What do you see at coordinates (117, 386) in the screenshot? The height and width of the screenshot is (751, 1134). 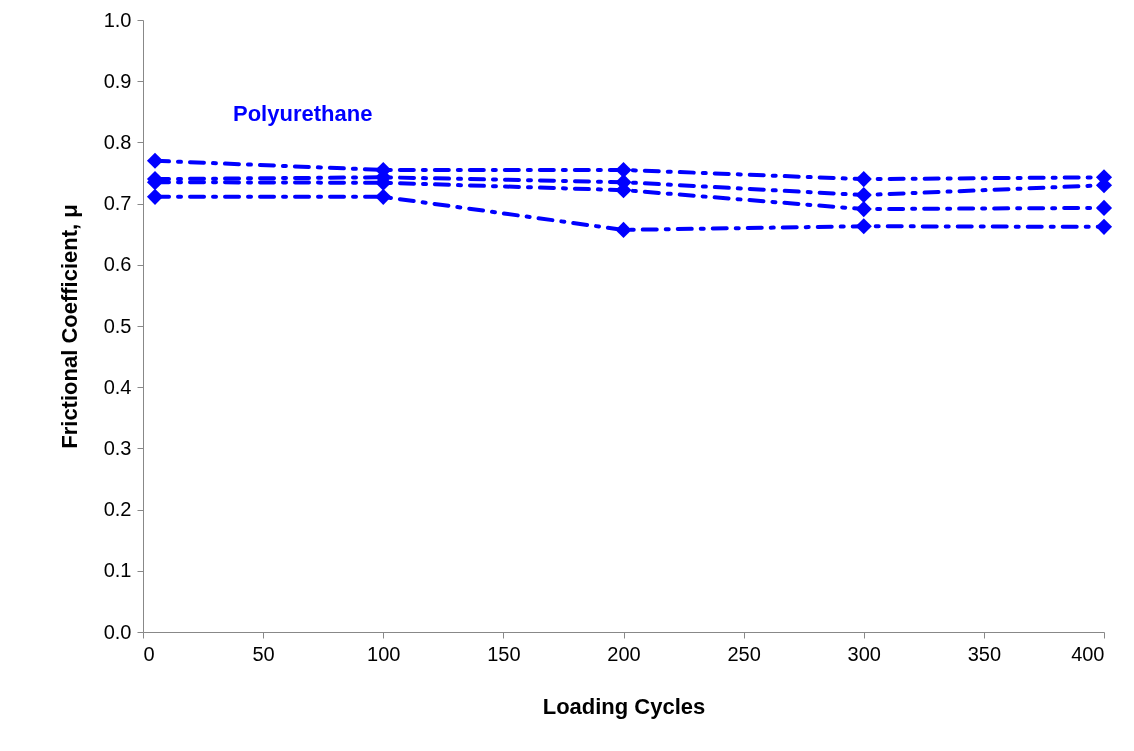 I see `y-tick-label: 0.4` at bounding box center [117, 386].